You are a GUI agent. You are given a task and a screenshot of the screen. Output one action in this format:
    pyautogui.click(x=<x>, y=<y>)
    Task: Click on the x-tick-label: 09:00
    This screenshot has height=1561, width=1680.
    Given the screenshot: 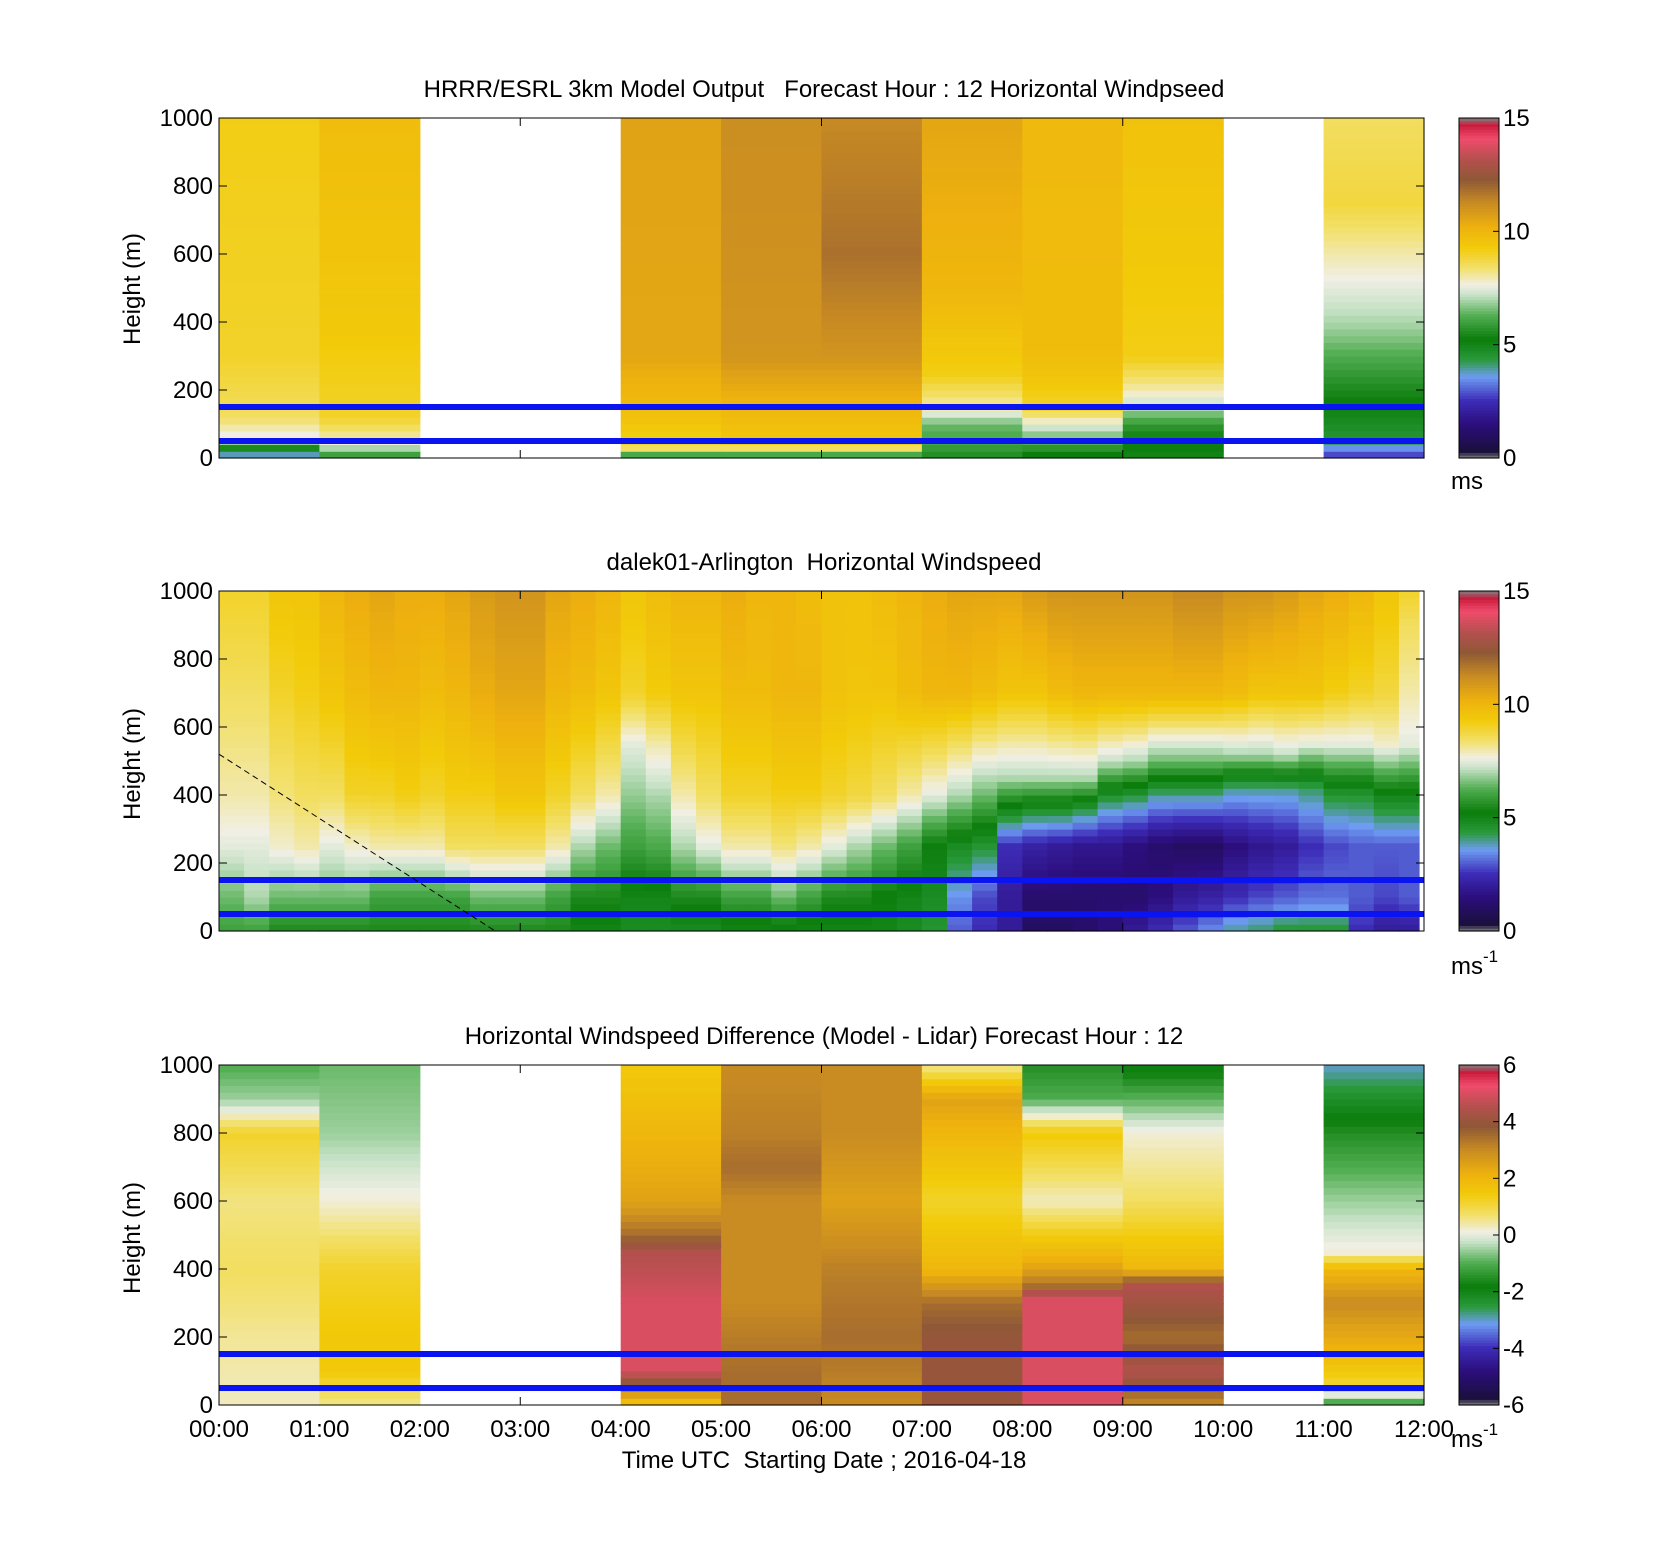 What is the action you would take?
    pyautogui.click(x=1123, y=1429)
    